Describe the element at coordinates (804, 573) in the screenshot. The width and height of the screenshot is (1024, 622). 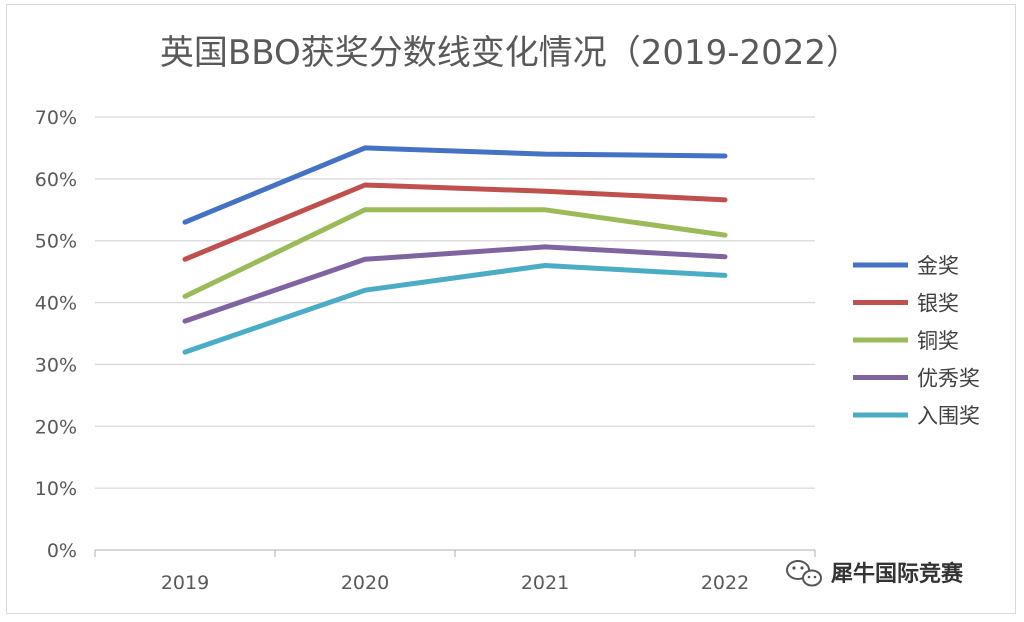
I see `wechat-icon` at that location.